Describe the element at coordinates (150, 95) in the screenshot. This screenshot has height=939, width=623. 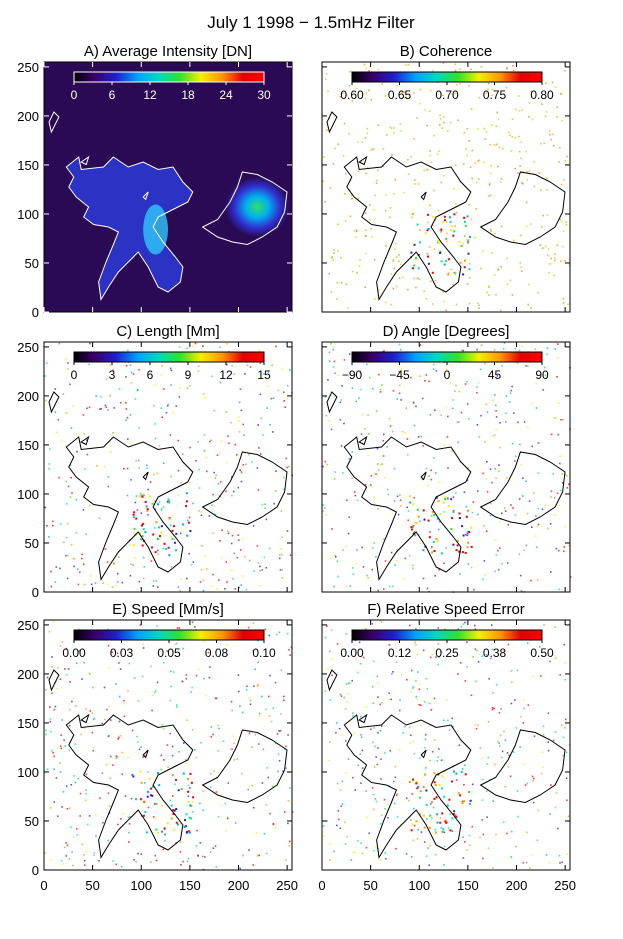
I see `colorbar-tick-label: 12` at that location.